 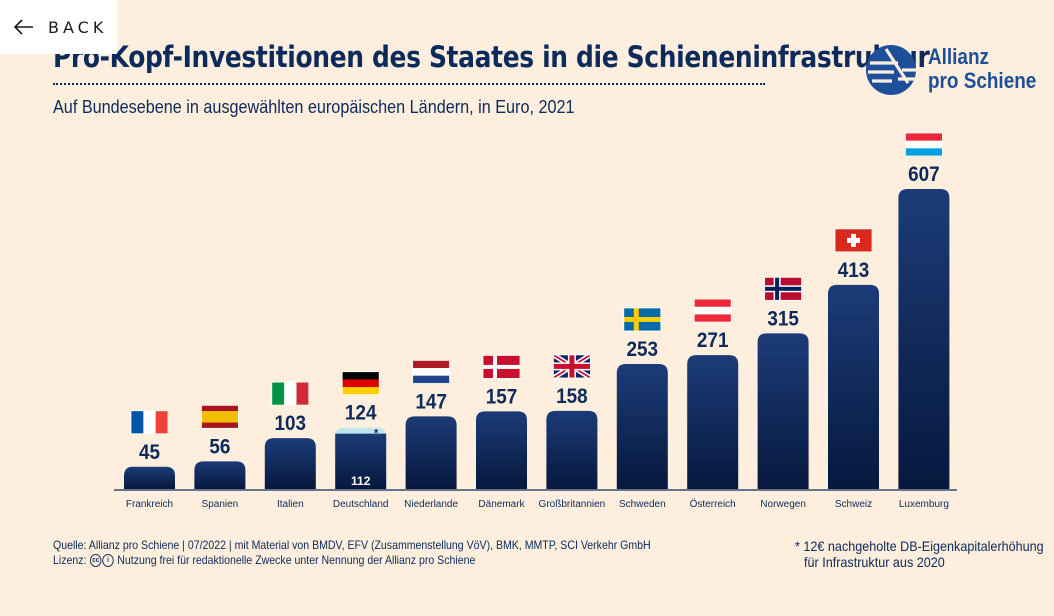 What do you see at coordinates (149, 452) in the screenshot?
I see `data-label: 45` at bounding box center [149, 452].